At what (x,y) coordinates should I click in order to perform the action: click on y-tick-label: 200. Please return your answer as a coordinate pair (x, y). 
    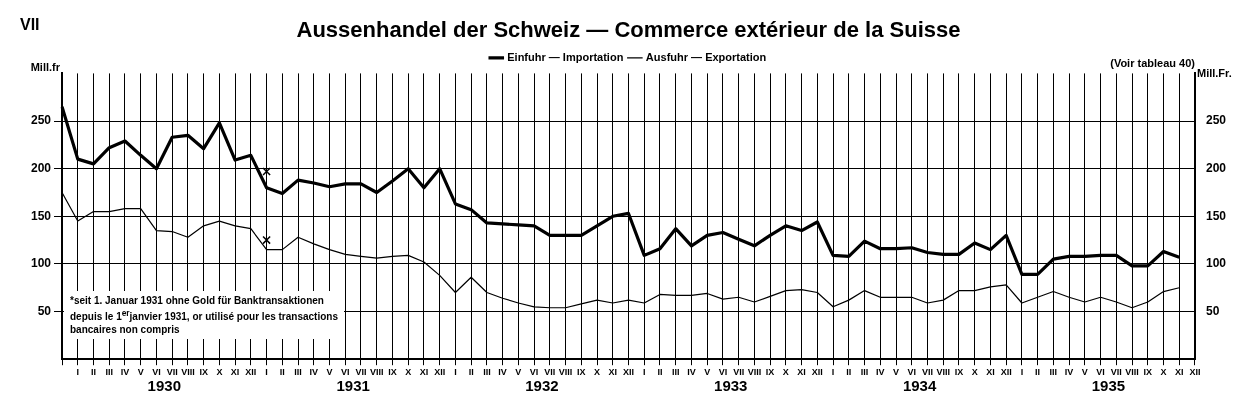
    Looking at the image, I should click on (41, 167).